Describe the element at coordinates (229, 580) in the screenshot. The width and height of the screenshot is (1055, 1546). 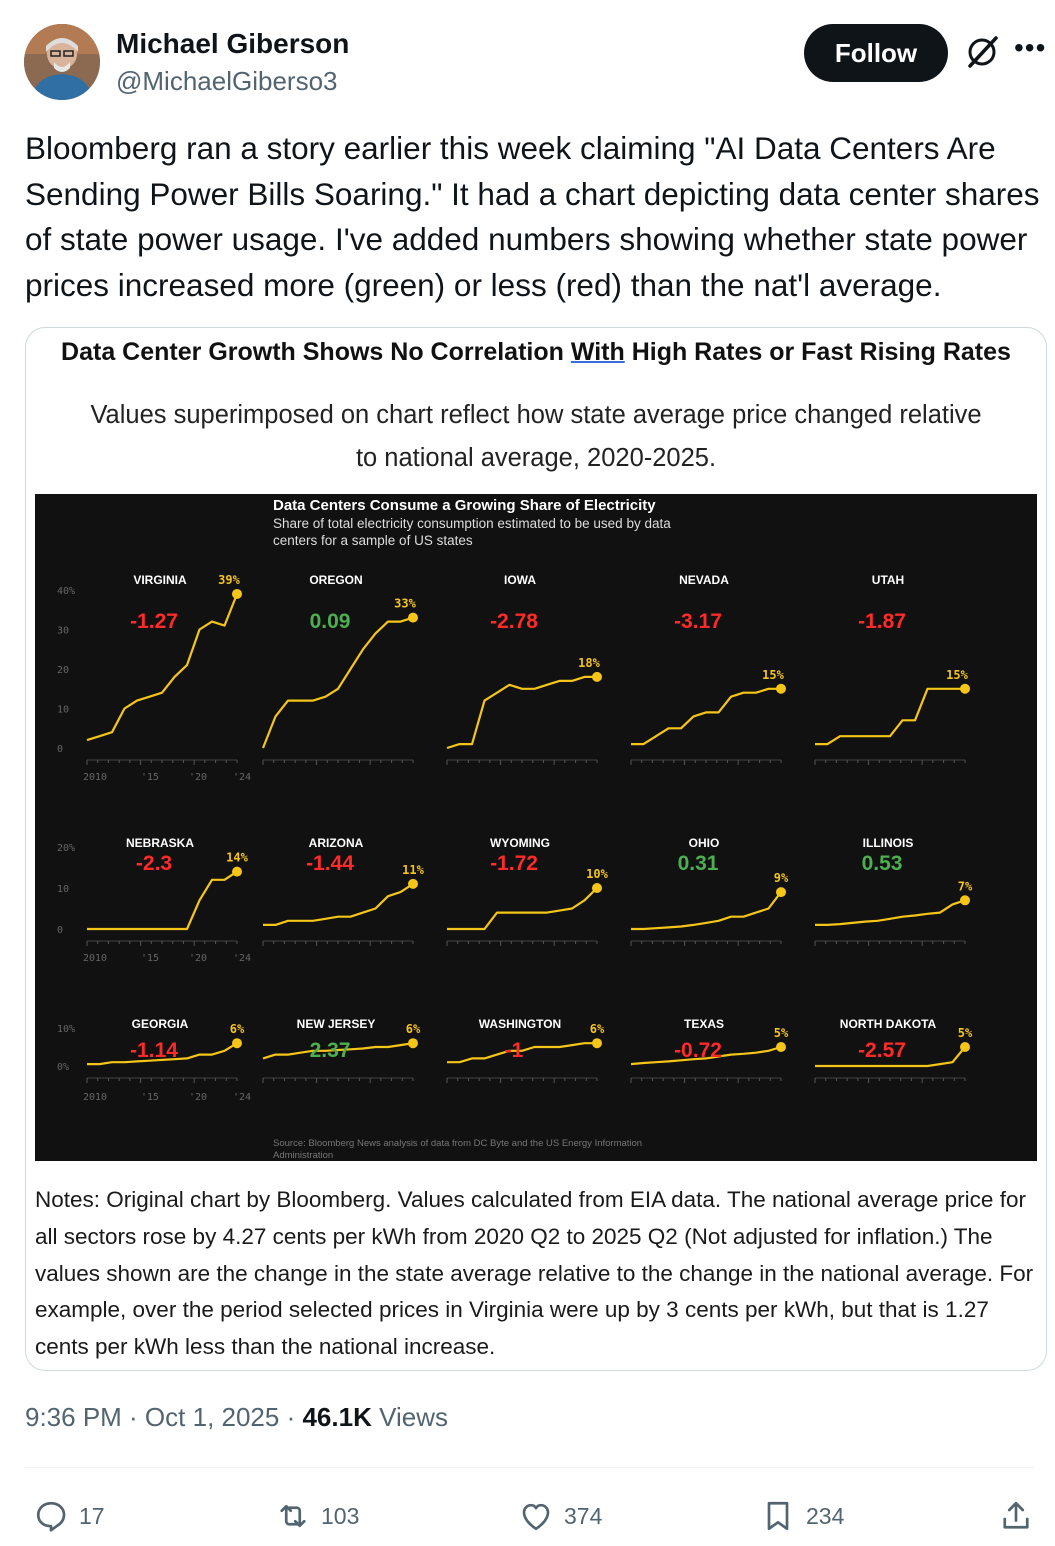
I see `end-label: 39%` at that location.